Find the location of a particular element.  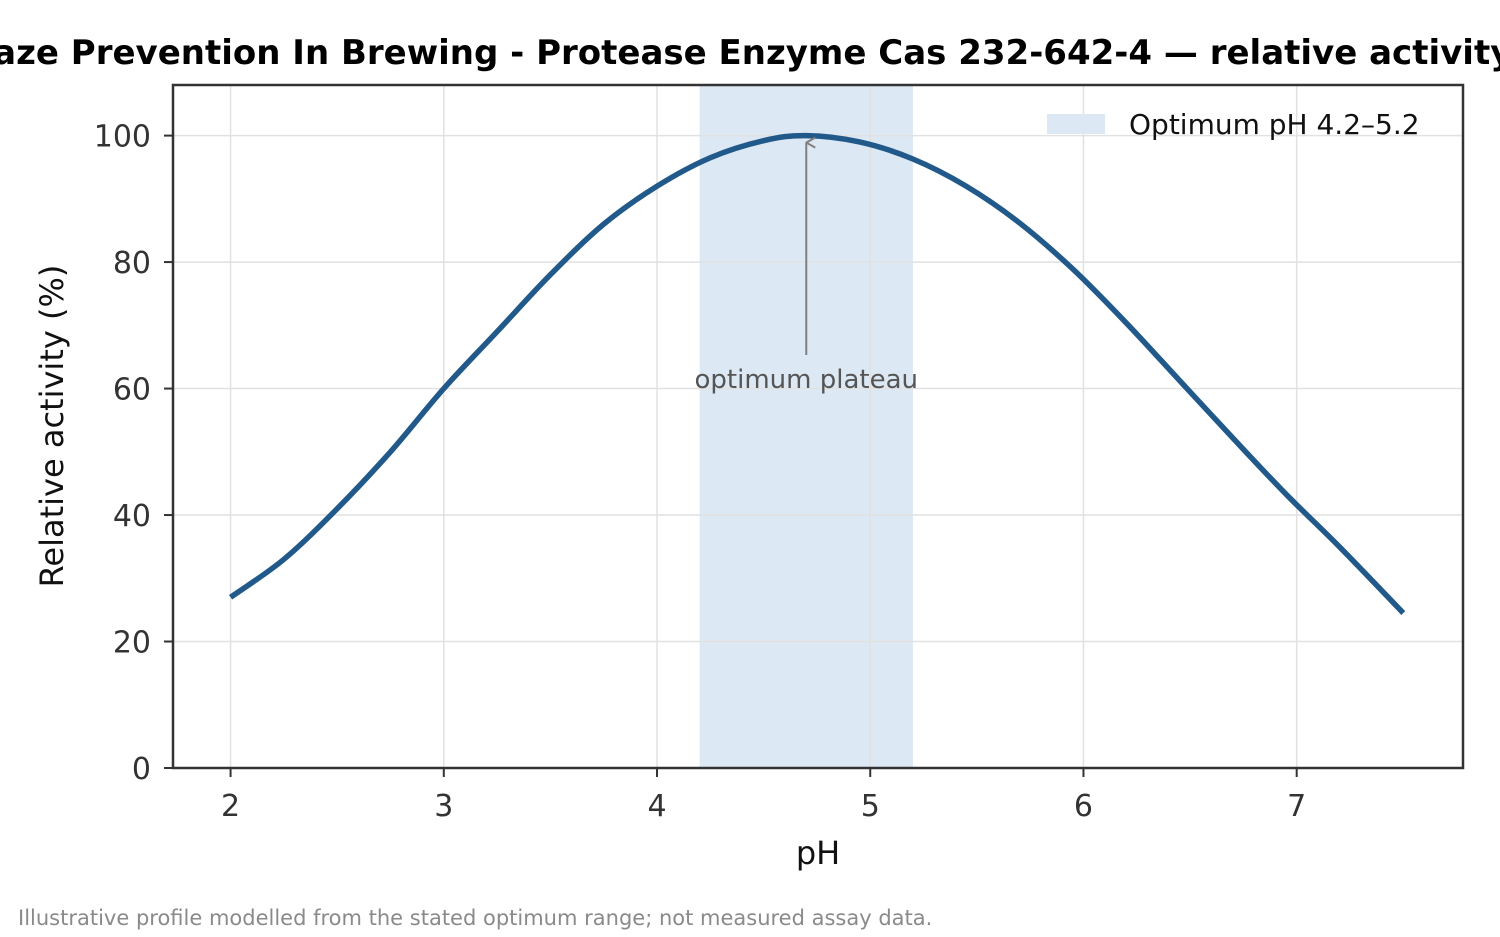

legend: Optimum pH 4.2–5.2 is located at coordinates (1233, 124).